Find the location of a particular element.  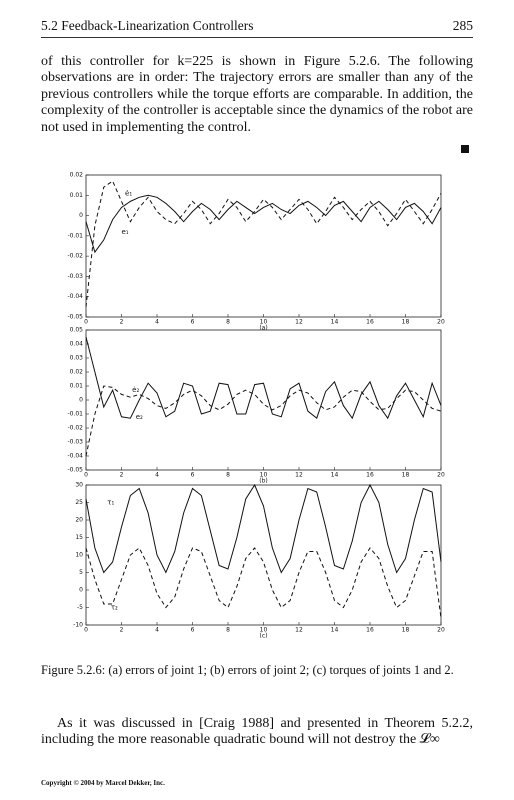

section-title: 5.2 Feedback-Linearization Controllers is located at coordinates (147, 25).